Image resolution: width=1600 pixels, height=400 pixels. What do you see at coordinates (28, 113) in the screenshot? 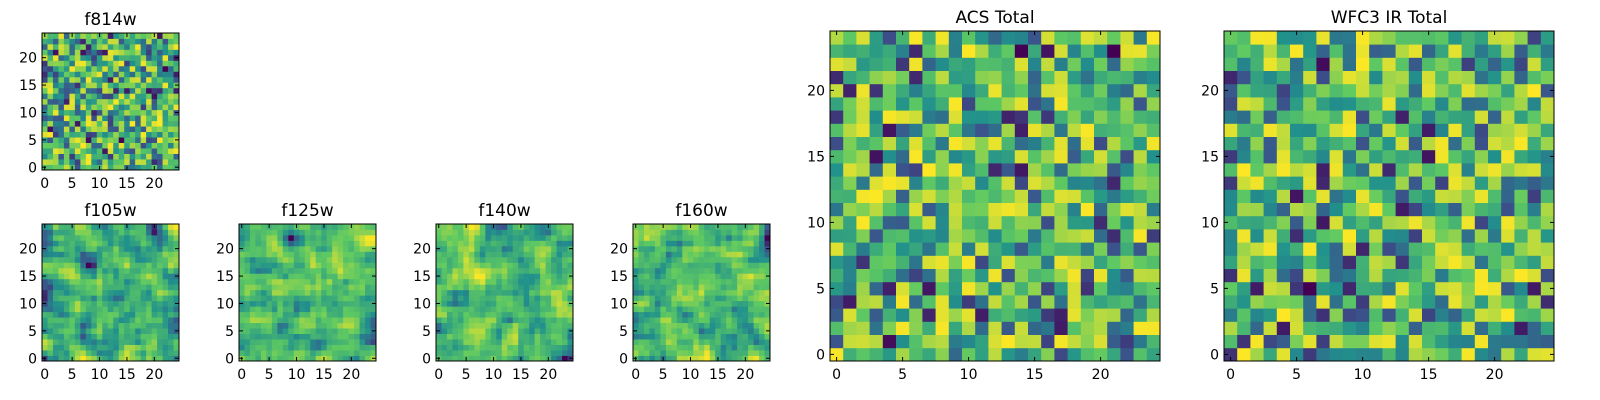
I see `y-tick-label: 10` at bounding box center [28, 113].